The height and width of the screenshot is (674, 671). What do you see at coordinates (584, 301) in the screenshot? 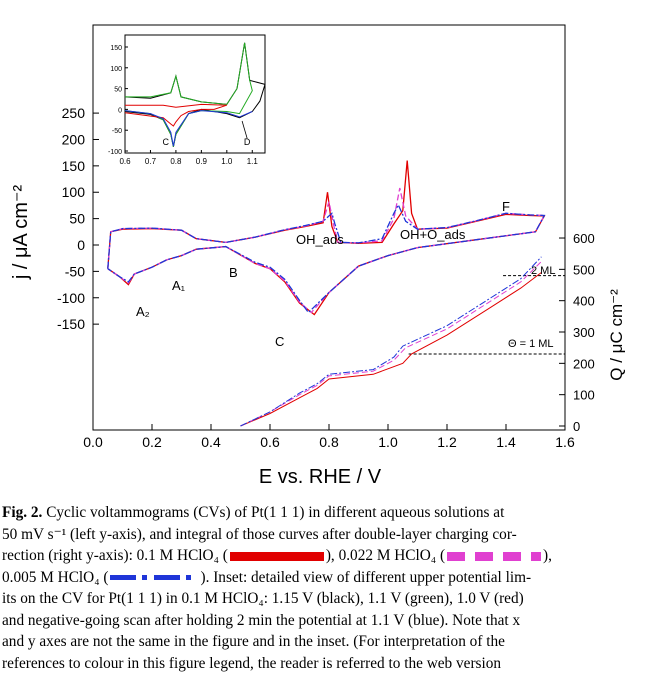
I see `y2-tick-label: 400` at bounding box center [584, 301].